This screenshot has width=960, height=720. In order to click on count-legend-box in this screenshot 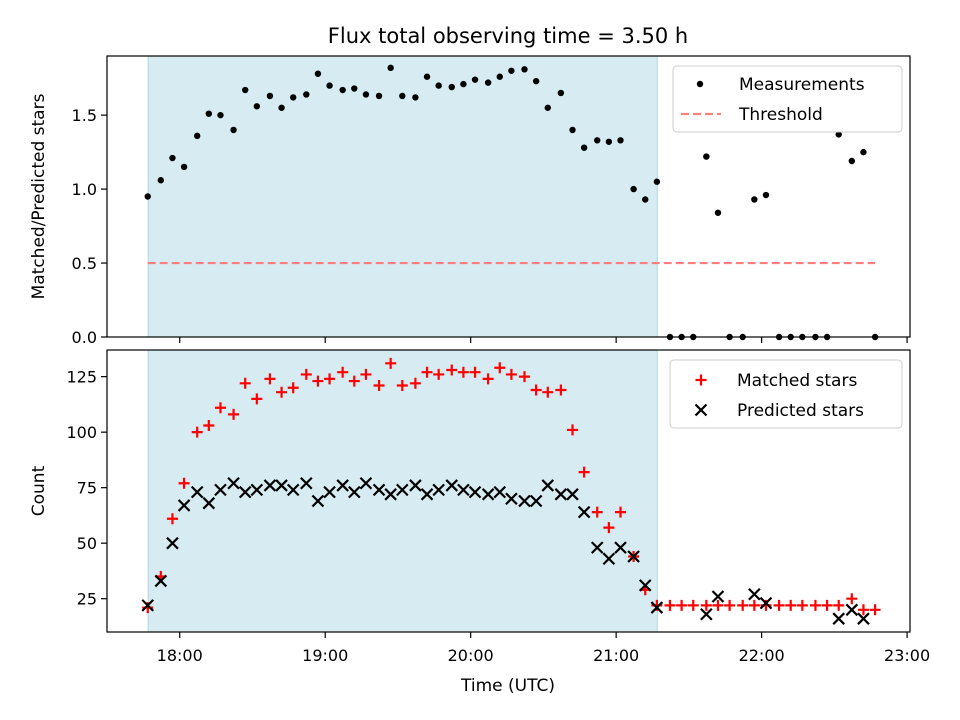, I will do `click(786, 394)`.